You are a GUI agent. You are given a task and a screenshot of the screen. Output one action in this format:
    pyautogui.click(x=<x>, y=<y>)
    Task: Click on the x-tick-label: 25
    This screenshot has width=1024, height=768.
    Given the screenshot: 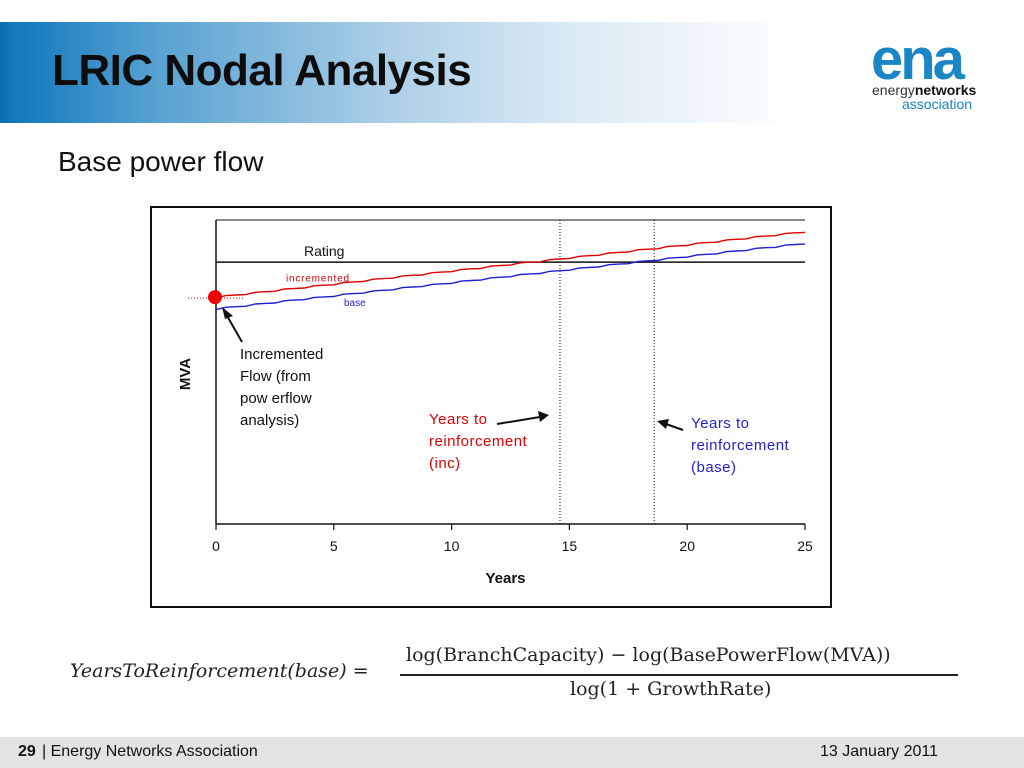 What is the action you would take?
    pyautogui.click(x=805, y=546)
    